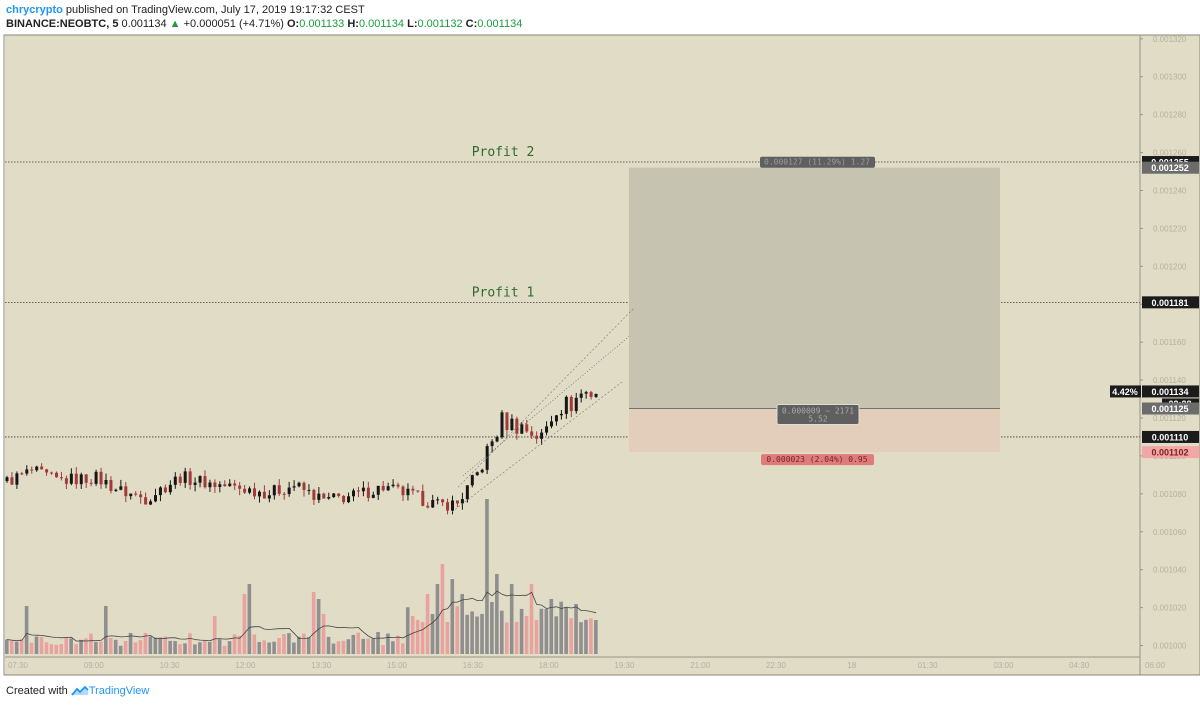 The image size is (1200, 706). What do you see at coordinates (700, 665) in the screenshot?
I see `x-tick-label: 21:00` at bounding box center [700, 665].